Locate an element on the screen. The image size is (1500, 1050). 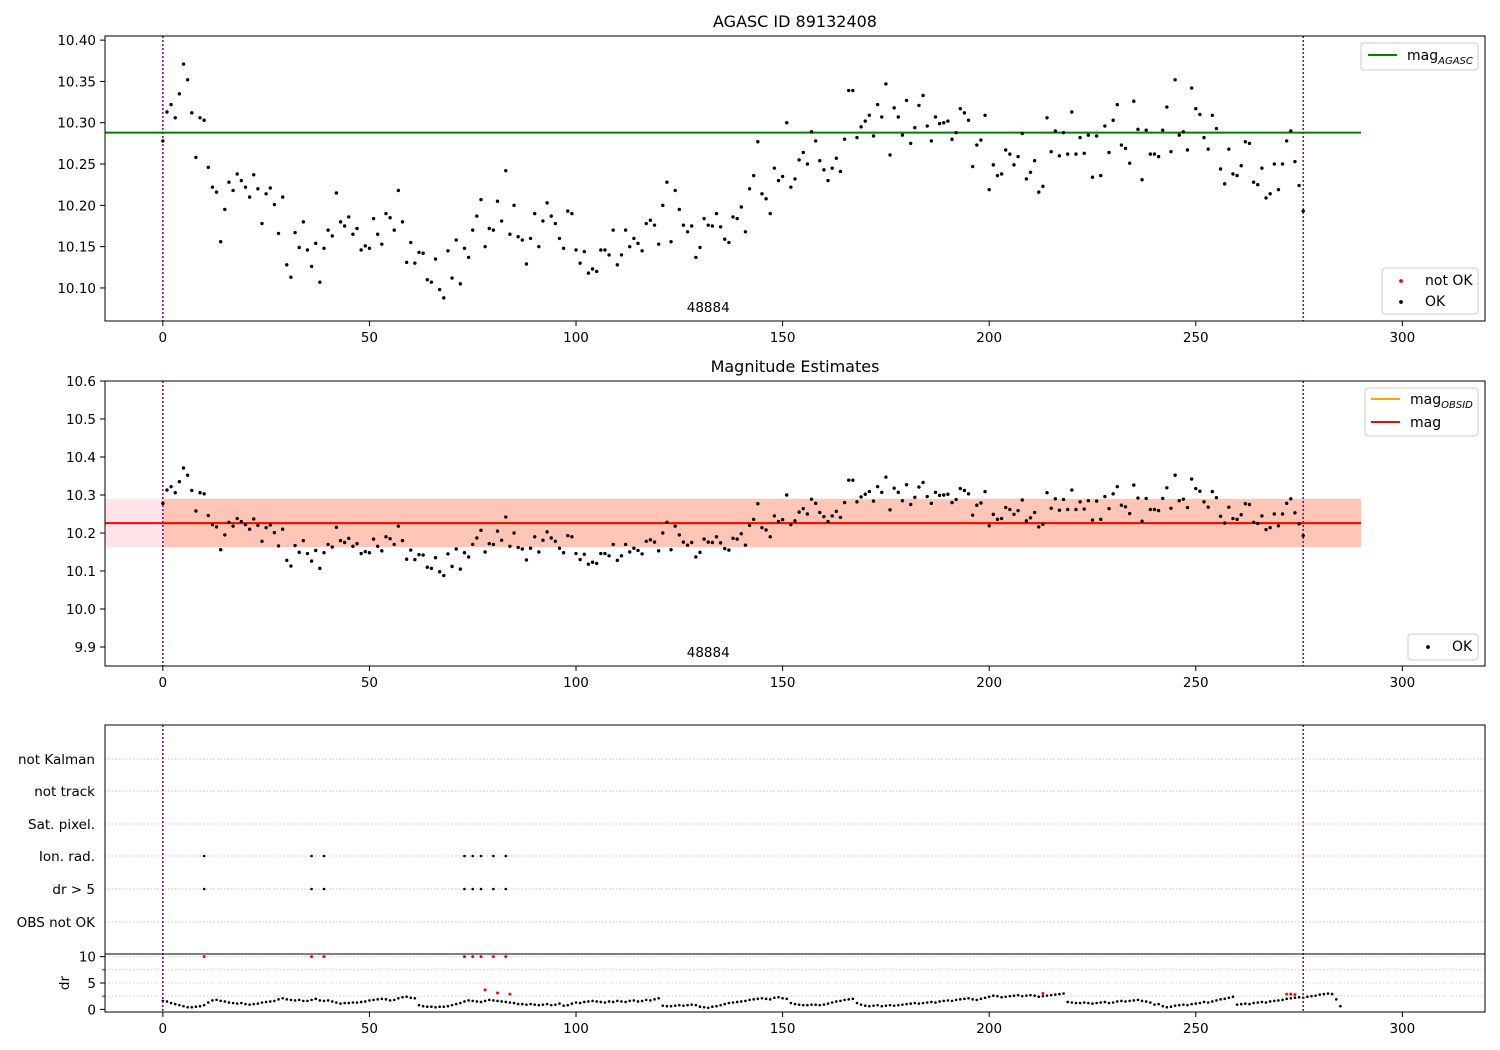
flag-point is located at coordinates (311, 889).